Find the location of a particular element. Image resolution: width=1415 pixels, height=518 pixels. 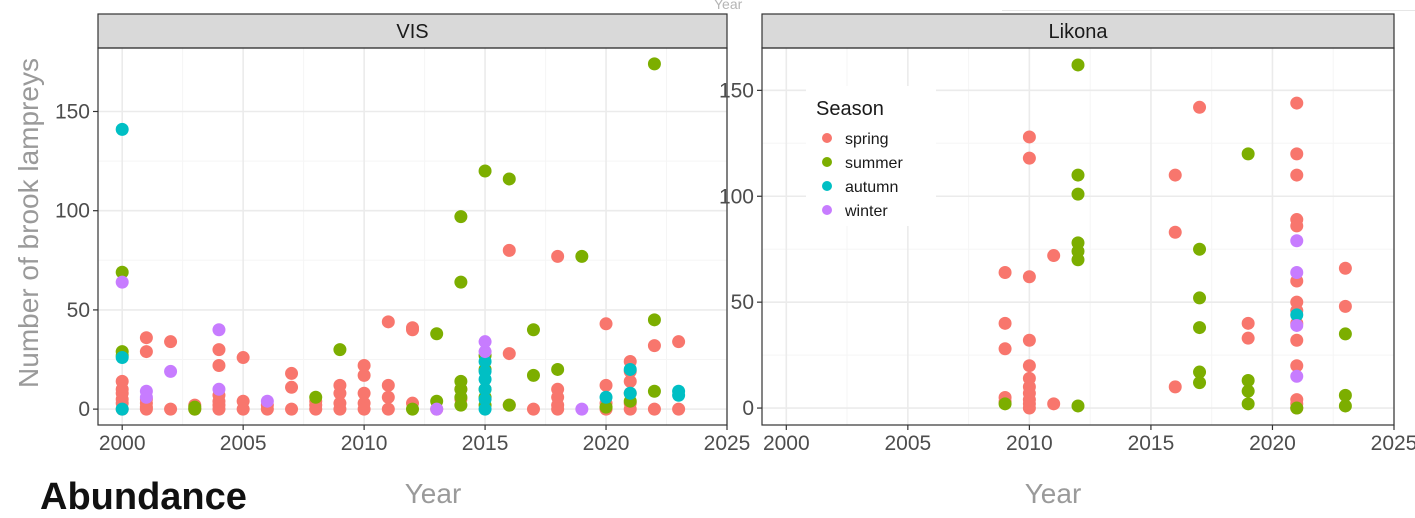

y-tick-label: 0 is located at coordinates (748, 408).